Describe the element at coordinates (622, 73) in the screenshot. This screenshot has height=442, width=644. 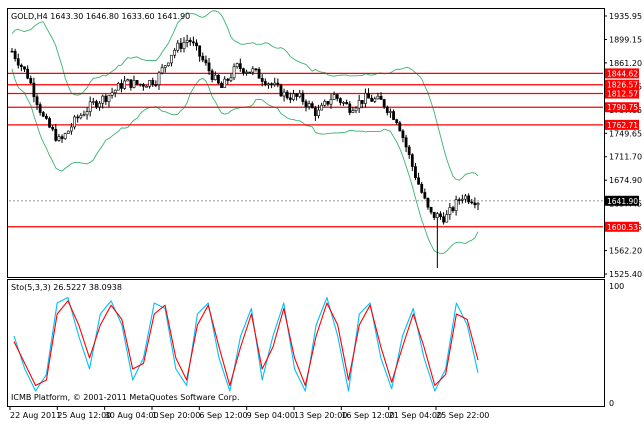
I see `level-price-text: 1844.62` at that location.